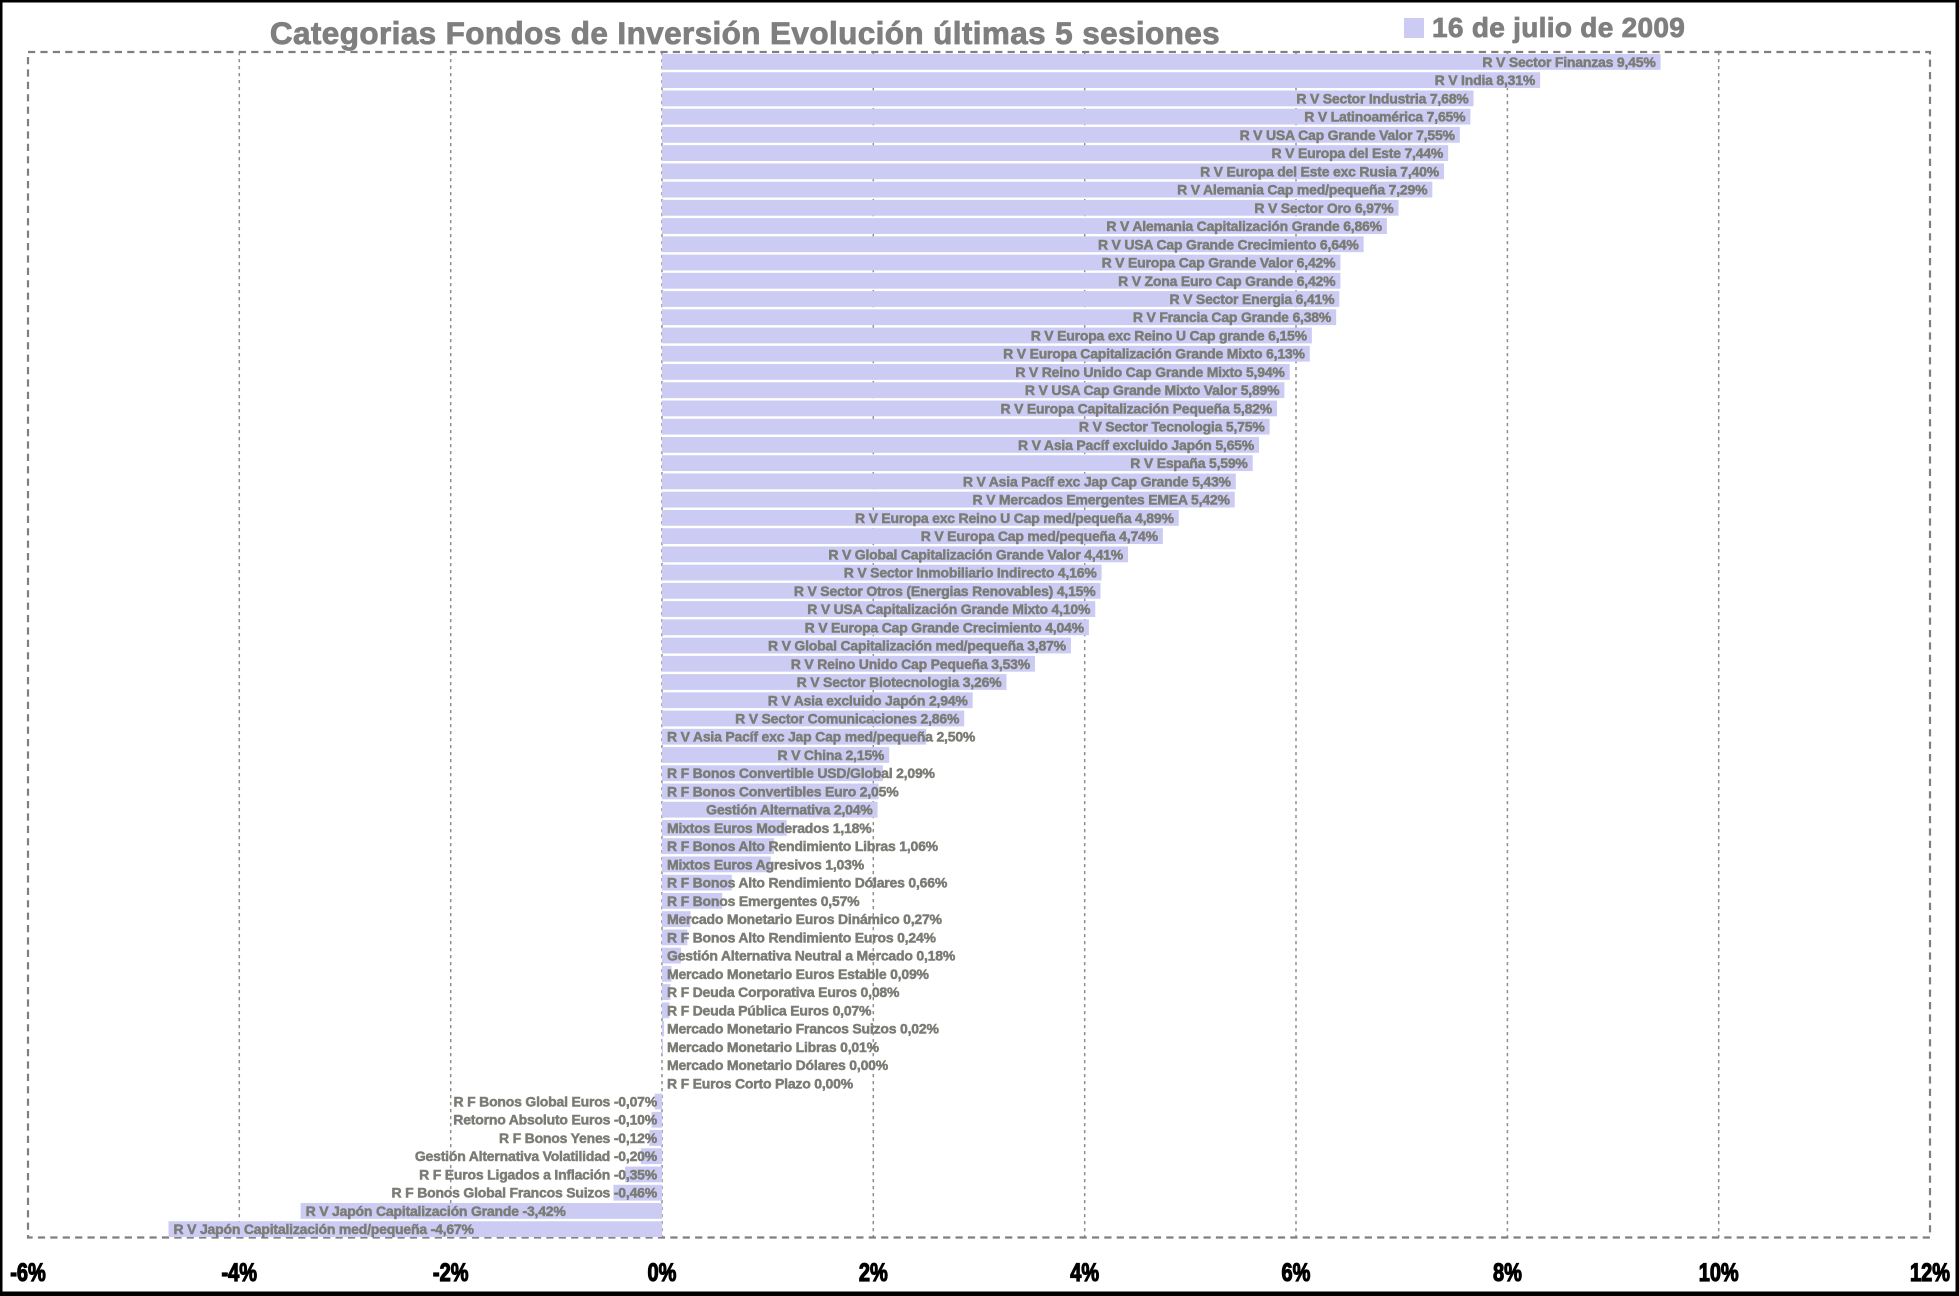 Image resolution: width=1959 pixels, height=1296 pixels. Describe the element at coordinates (868, 700) in the screenshot. I see `svg-text: R V Asia excluido Japón 2,94%` at that location.